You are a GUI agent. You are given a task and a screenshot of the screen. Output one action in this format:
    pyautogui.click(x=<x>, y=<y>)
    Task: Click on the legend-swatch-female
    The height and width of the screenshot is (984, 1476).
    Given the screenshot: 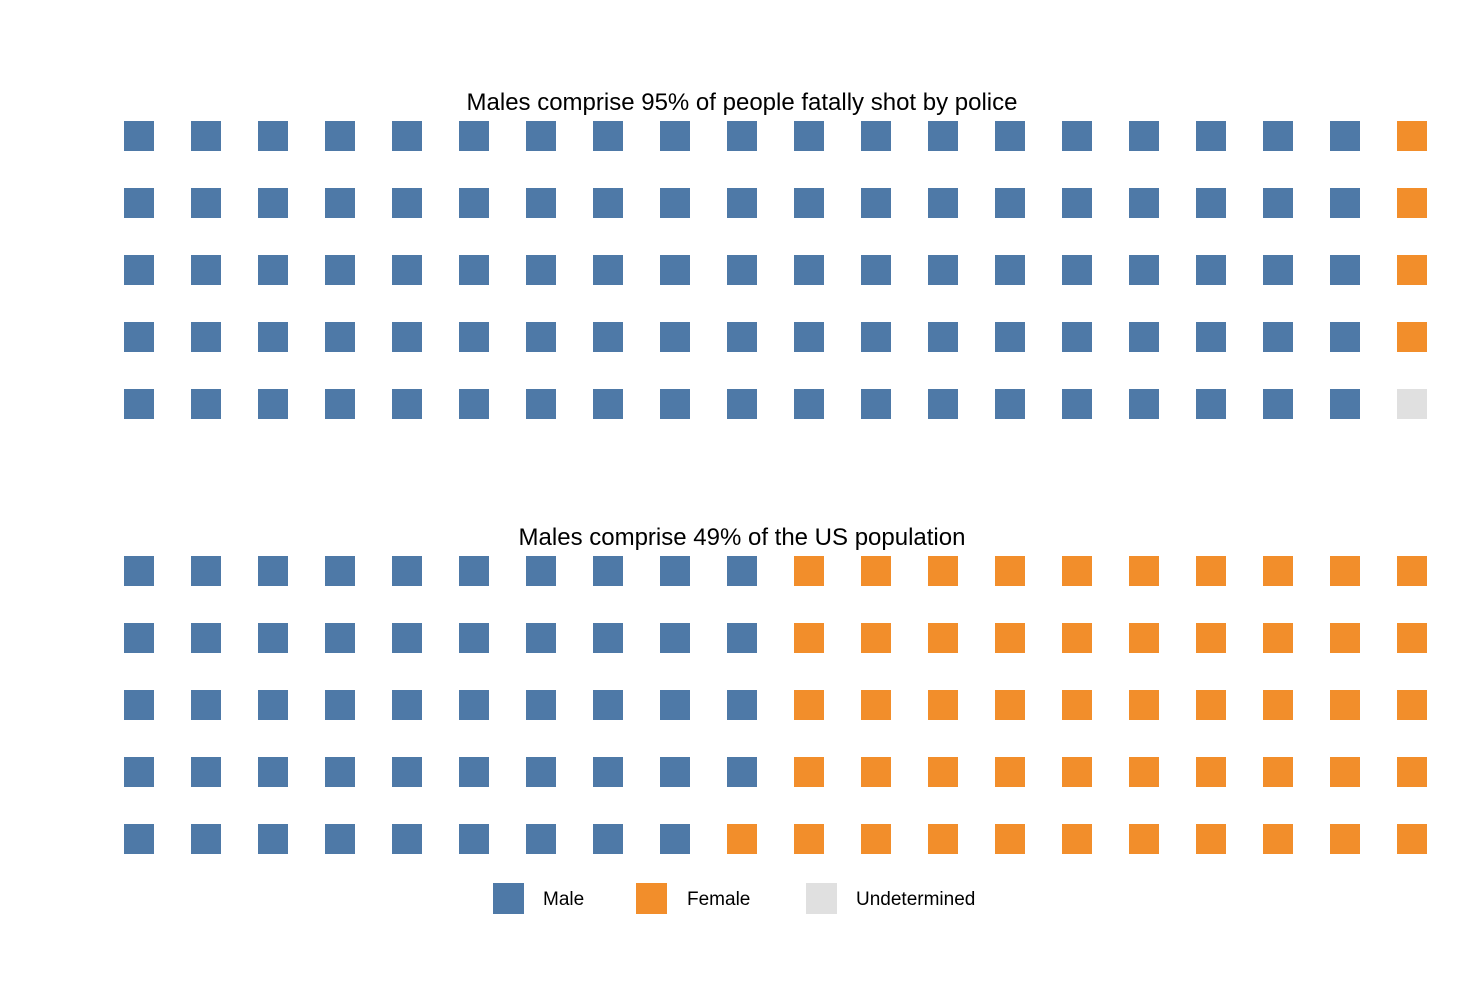 What is the action you would take?
    pyautogui.click(x=651, y=898)
    